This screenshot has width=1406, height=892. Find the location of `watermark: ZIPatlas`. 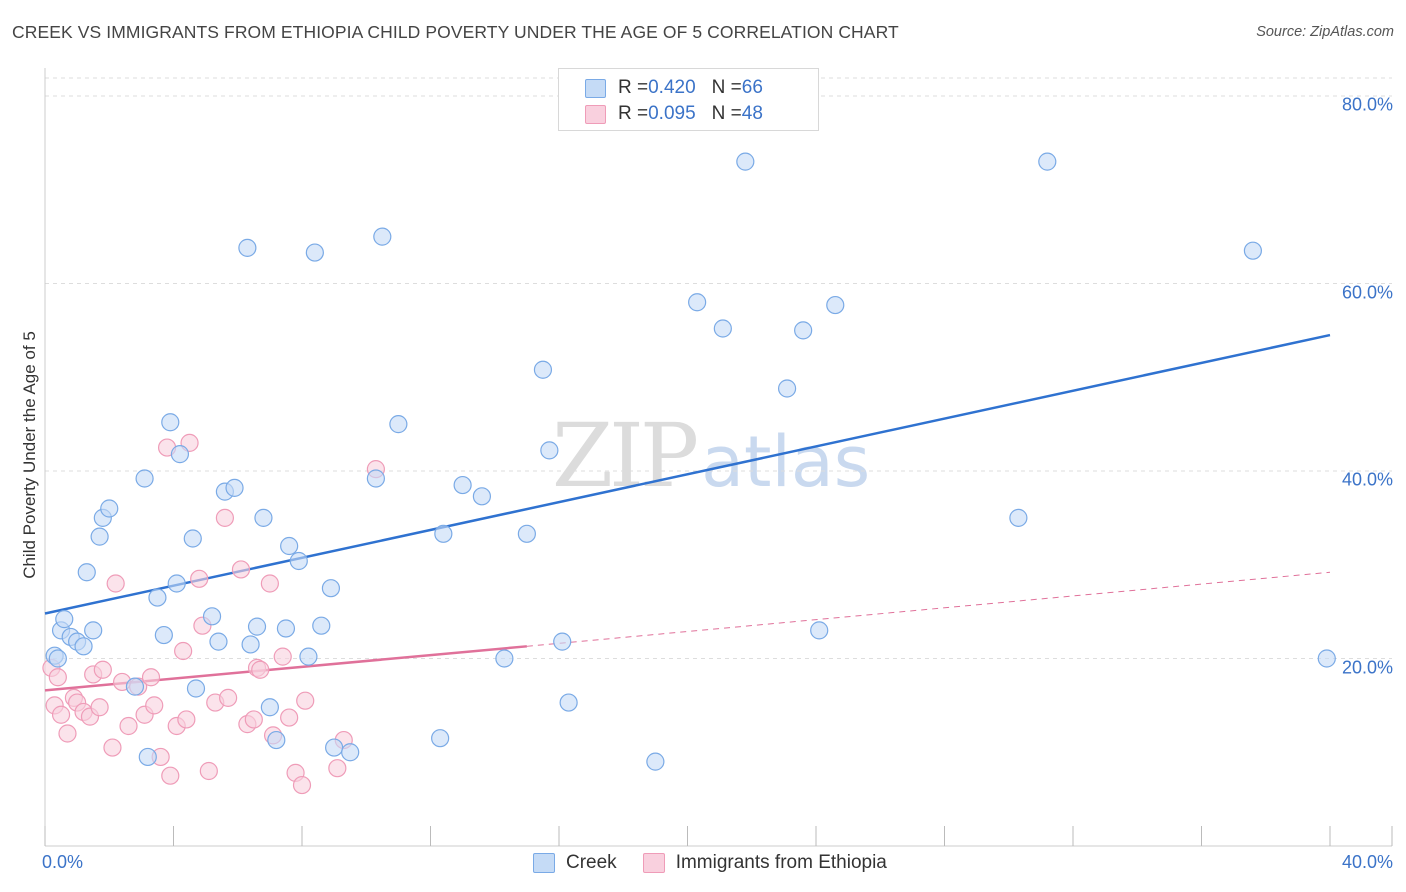

watermark: ZIPatlas is located at coordinates (711, 455).